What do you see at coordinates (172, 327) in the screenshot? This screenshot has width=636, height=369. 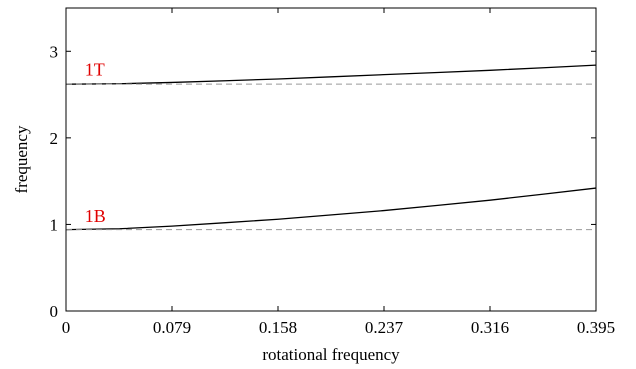 I see `x-tick-label: 0.079` at bounding box center [172, 327].